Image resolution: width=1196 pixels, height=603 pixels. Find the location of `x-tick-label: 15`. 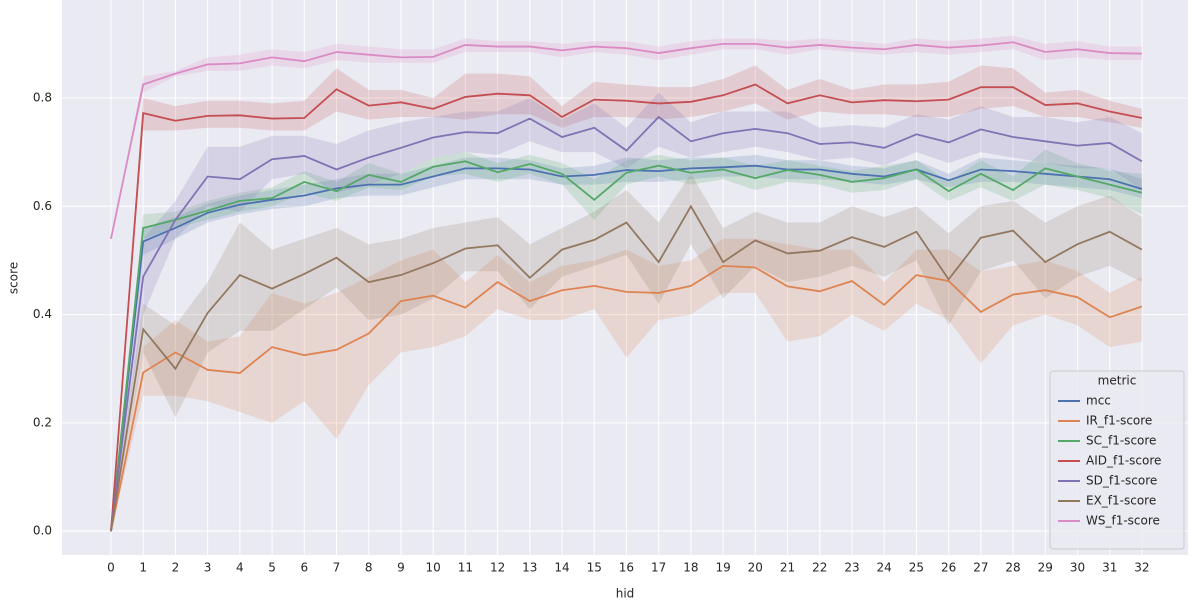

x-tick-label: 15 is located at coordinates (594, 568).